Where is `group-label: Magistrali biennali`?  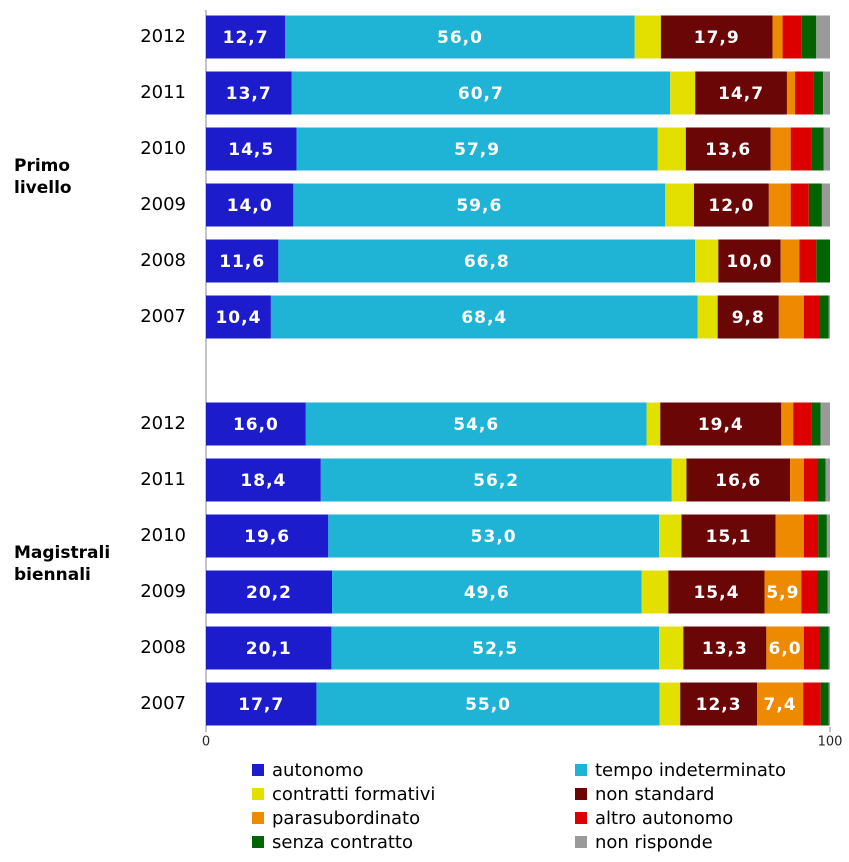
group-label: Magistrali biennali is located at coordinates (62, 564).